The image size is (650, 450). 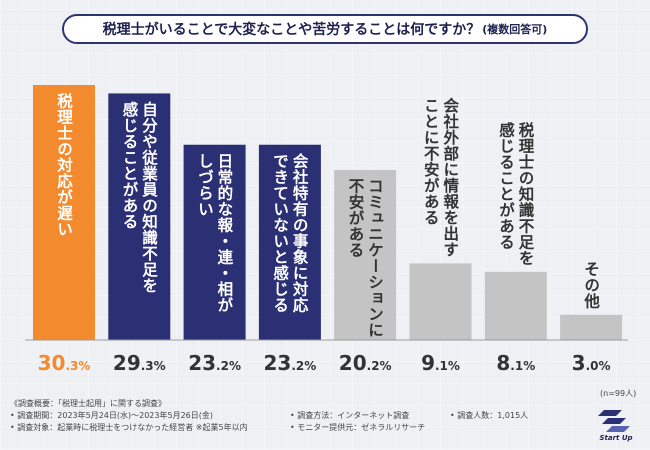 I want to click on value-label-1: 30.3%, so click(x=64, y=363).